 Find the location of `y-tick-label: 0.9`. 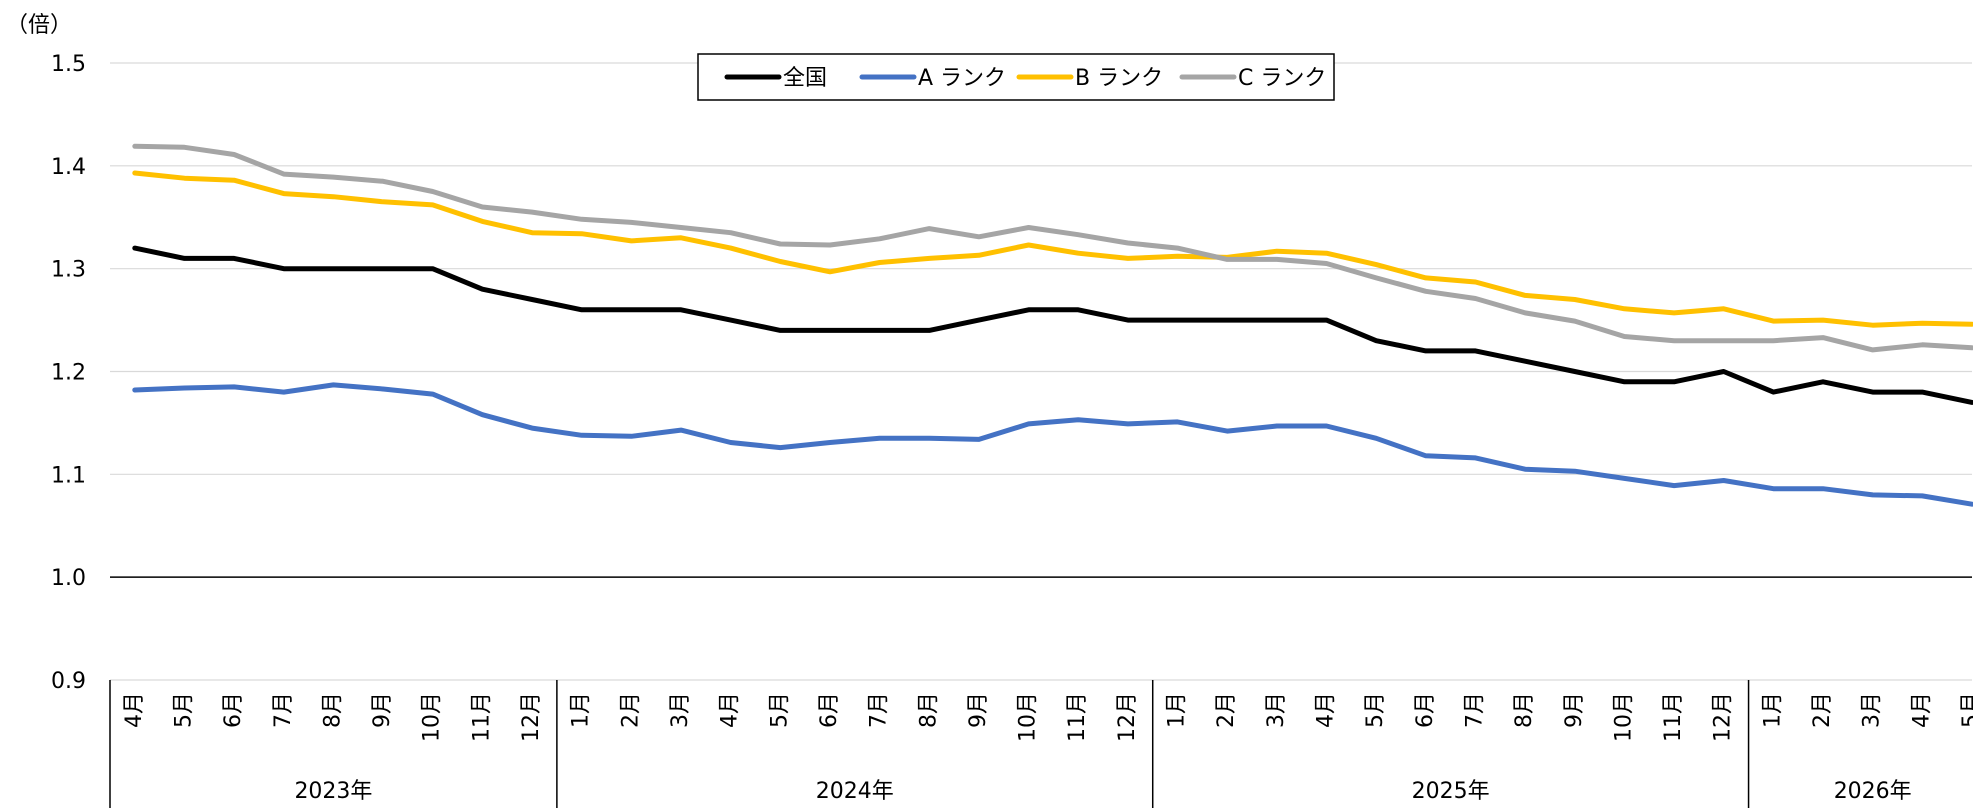

y-tick-label: 0.9 is located at coordinates (68, 681).